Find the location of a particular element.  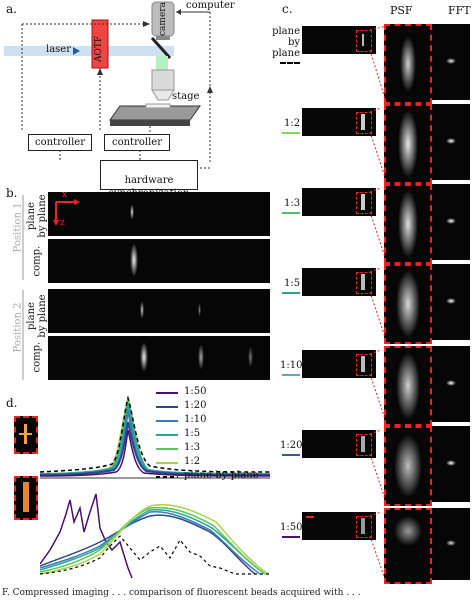

c-row-label-0: plane by plane is located at coordinates (286, 42).